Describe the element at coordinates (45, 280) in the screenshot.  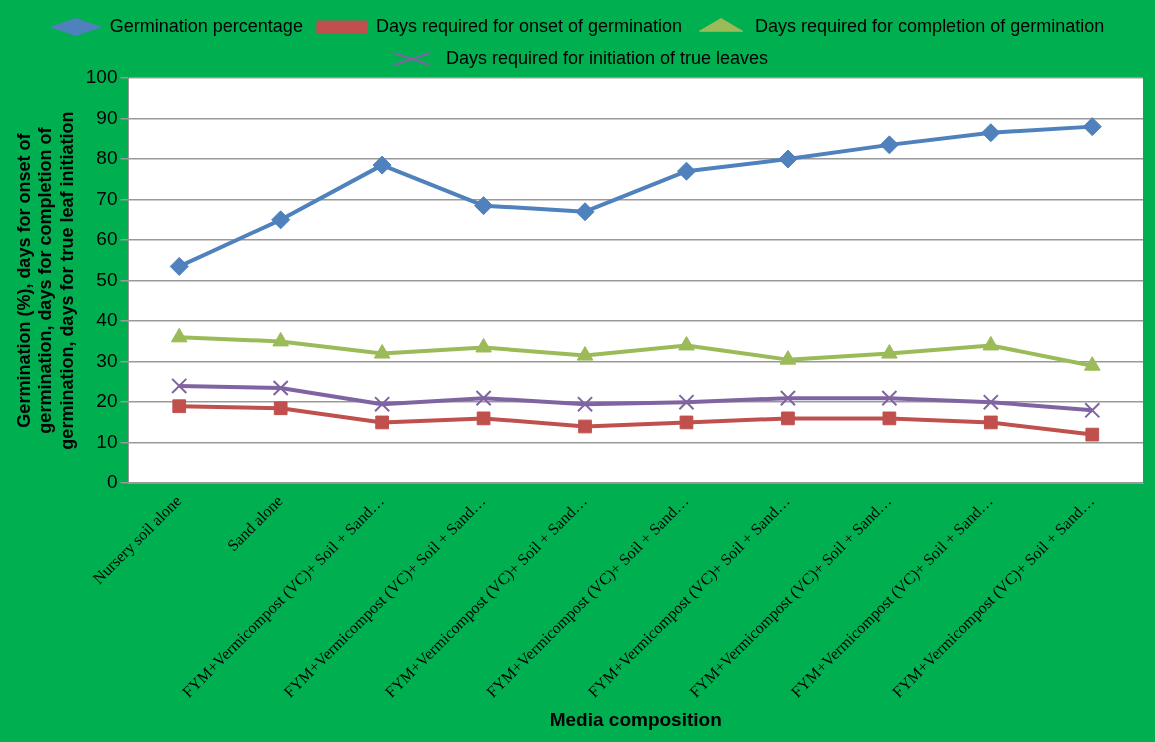
I see `y-axis-title: Germination (%), days for onset of germination, days for completion of germination, days for true leaf initiation` at that location.